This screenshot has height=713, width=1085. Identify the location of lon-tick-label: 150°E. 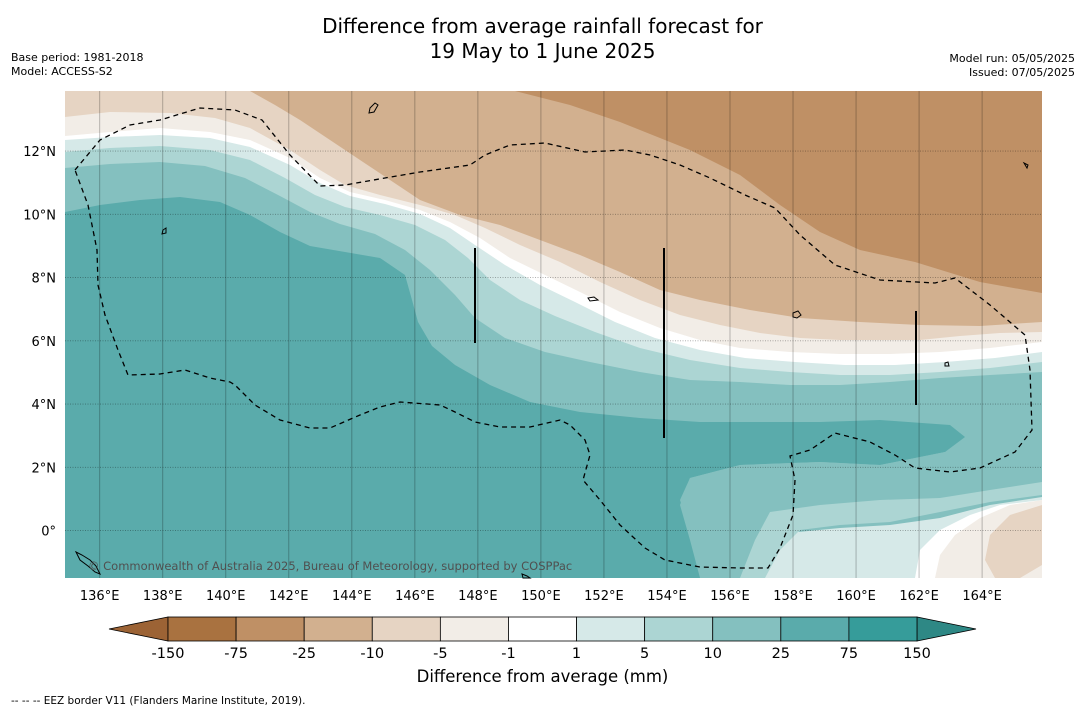
(541, 596).